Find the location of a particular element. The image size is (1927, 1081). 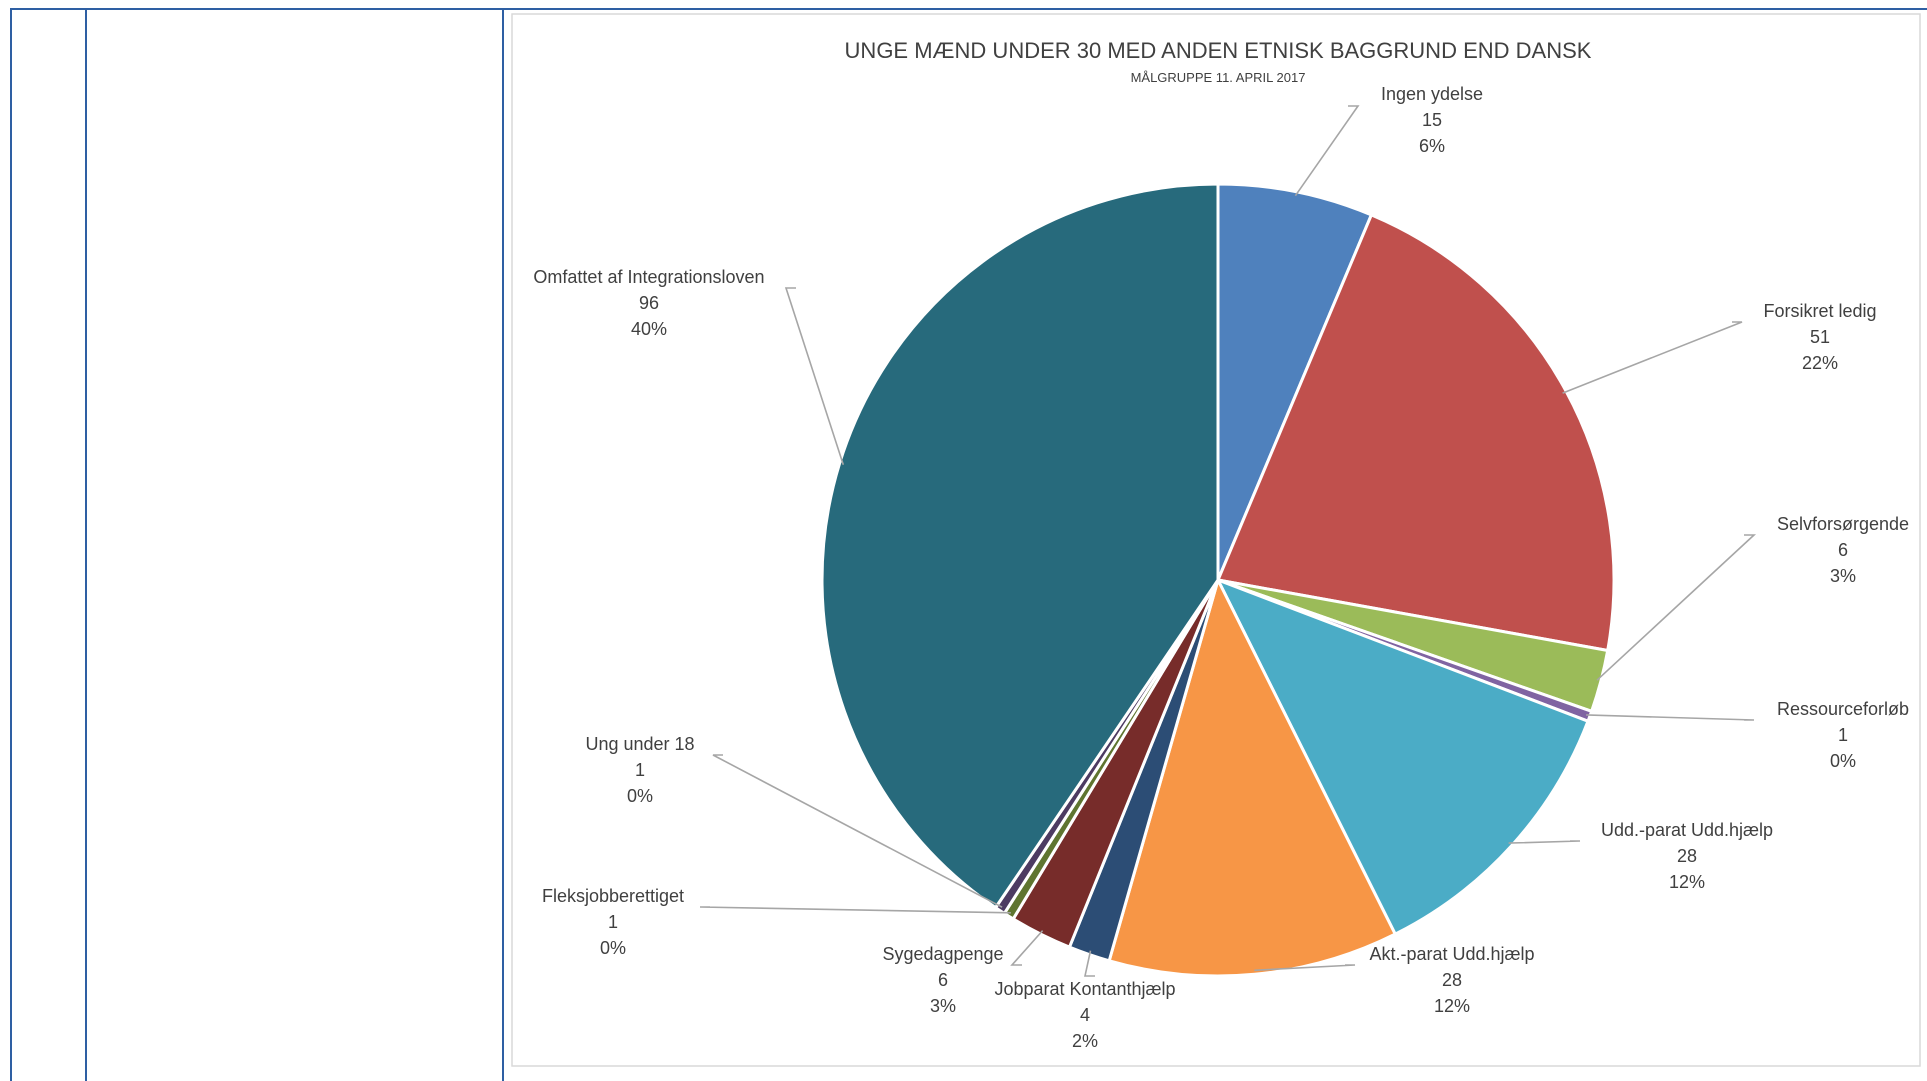

slice-name: Sygedagpenge is located at coordinates (942, 954).